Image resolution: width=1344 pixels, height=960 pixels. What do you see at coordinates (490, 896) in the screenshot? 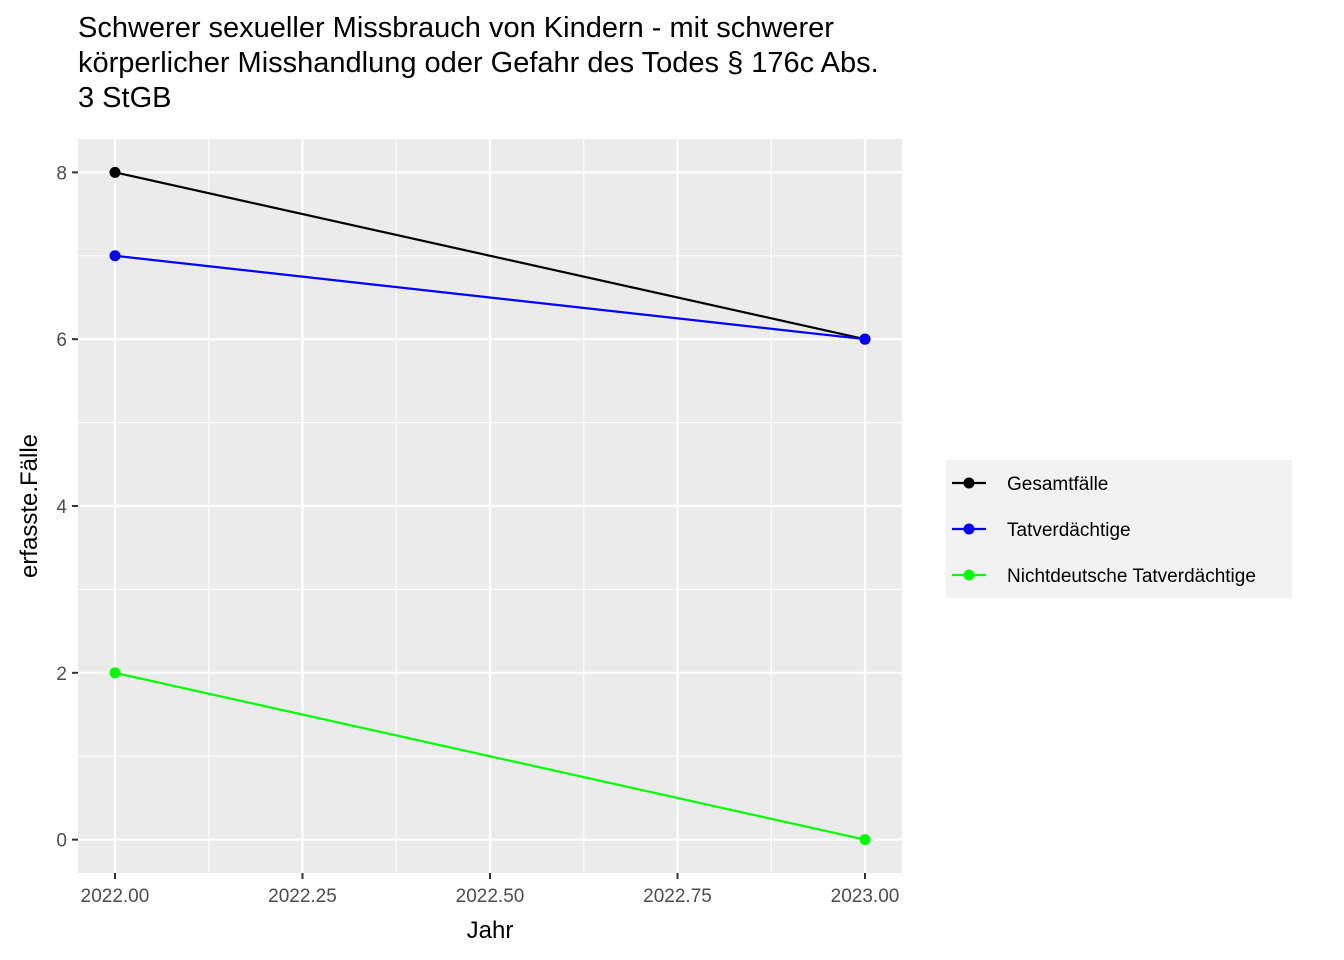
I see `x-tick-label: 2022.50` at bounding box center [490, 896].